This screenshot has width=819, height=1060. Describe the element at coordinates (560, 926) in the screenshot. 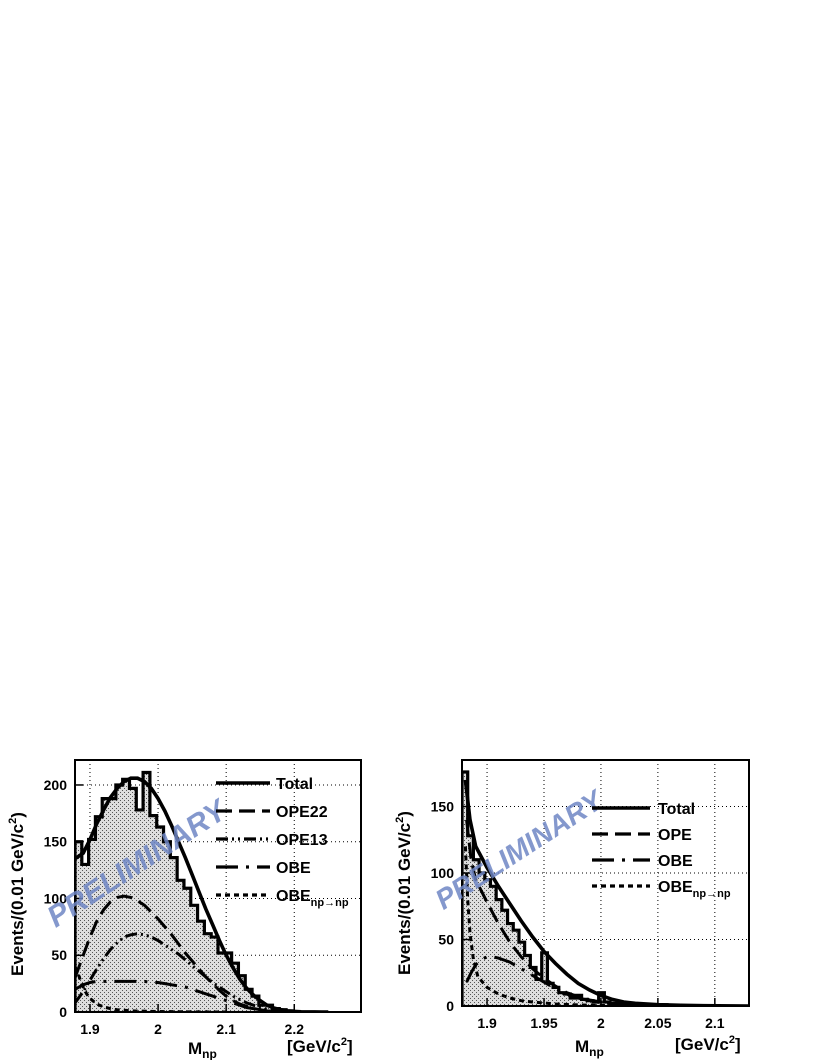

I see `right-curve-obe-np-np` at that location.